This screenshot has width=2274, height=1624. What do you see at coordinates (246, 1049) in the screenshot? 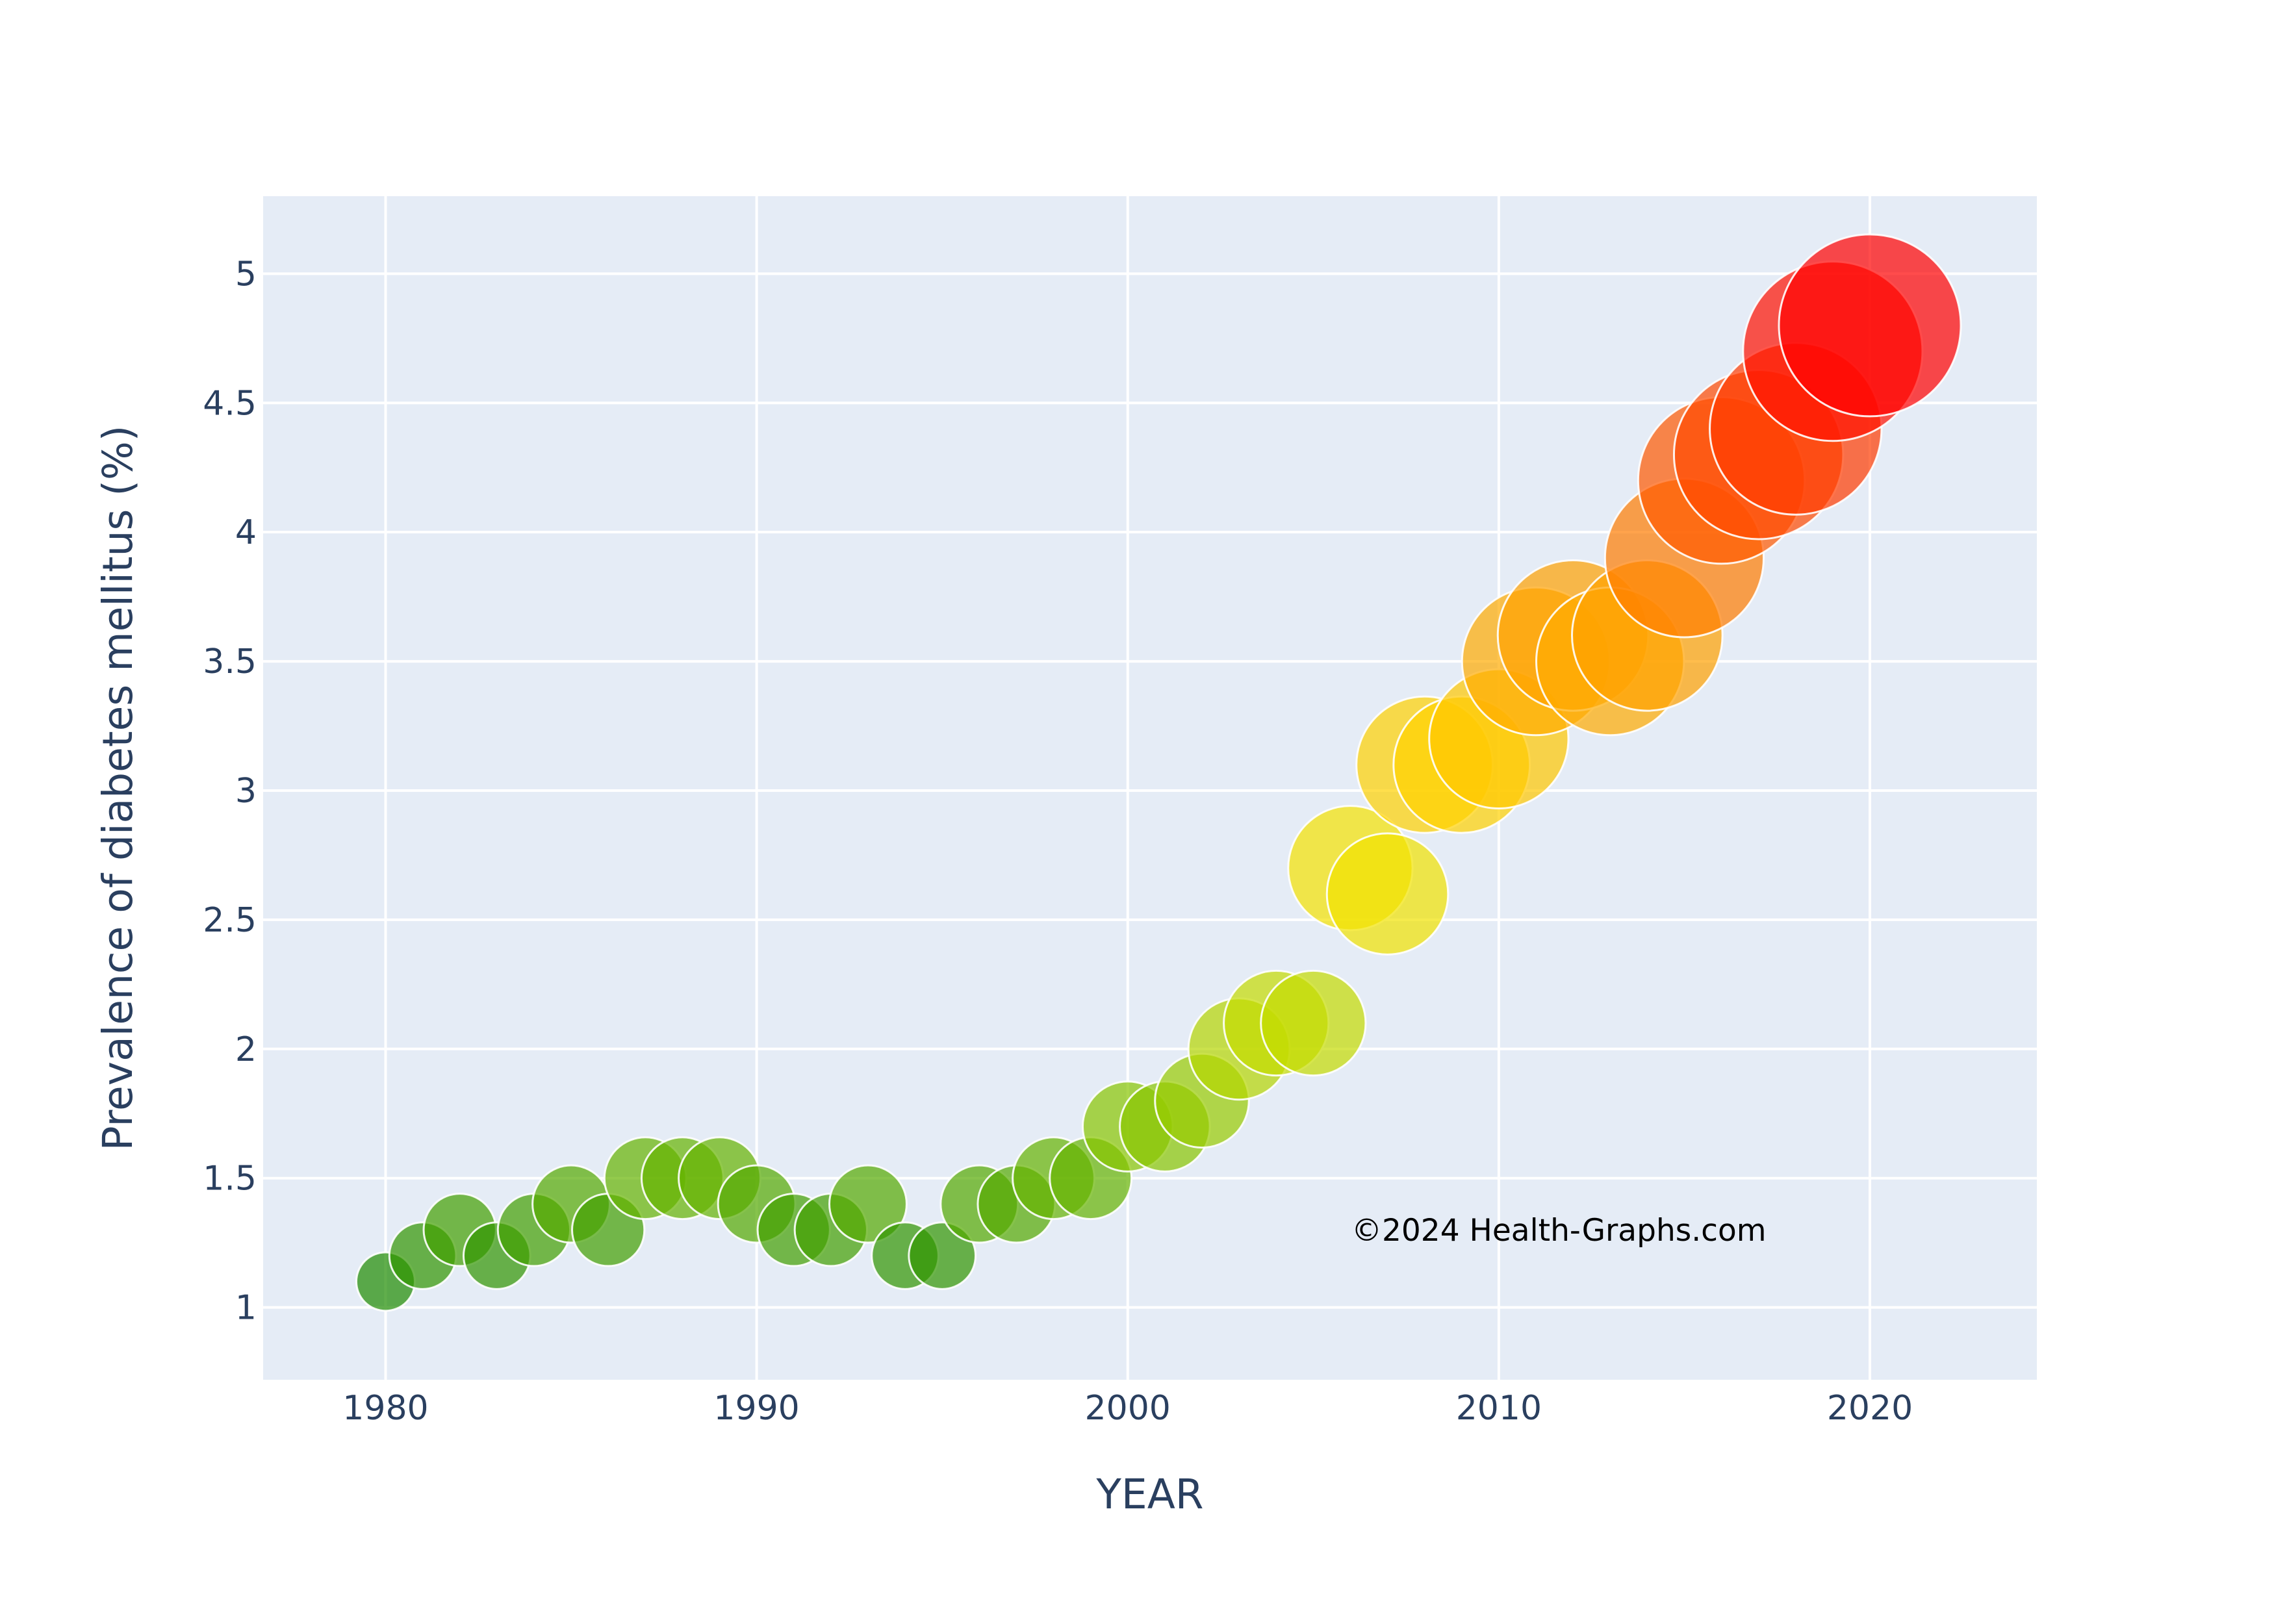
I see `y-tick-label: 2` at bounding box center [246, 1049].